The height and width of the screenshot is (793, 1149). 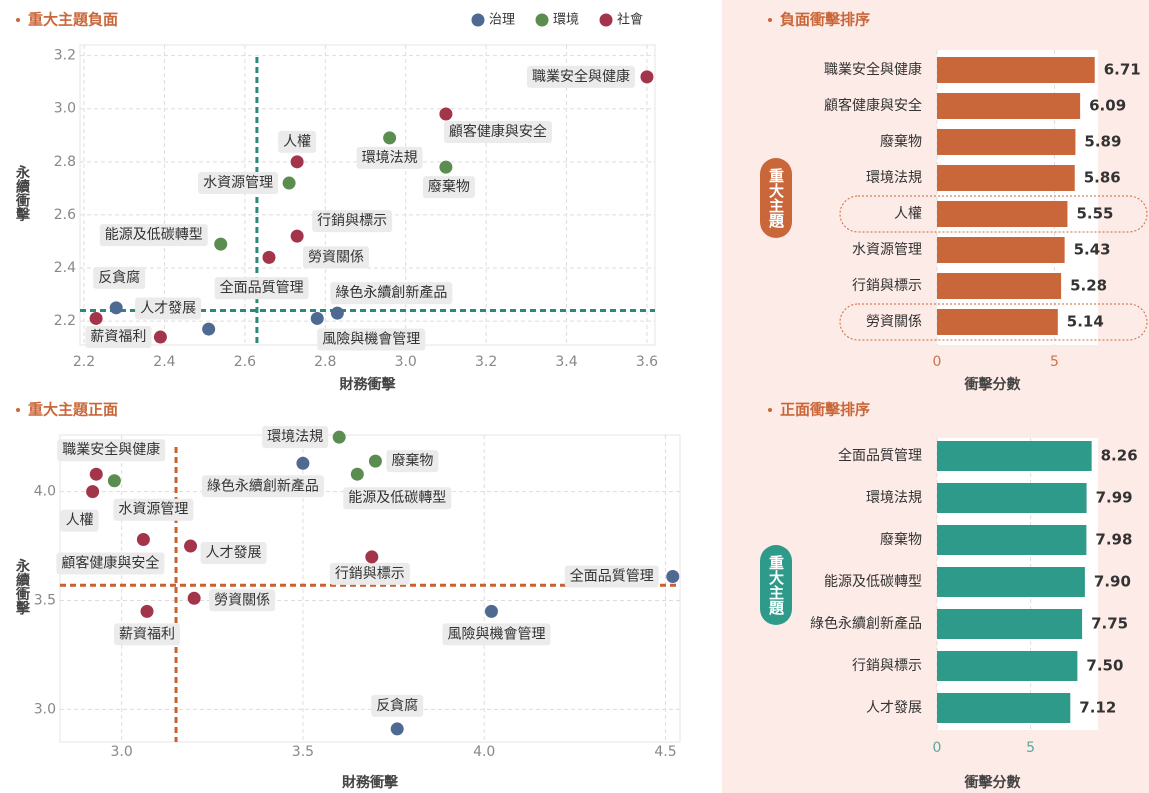 What do you see at coordinates (371, 339) in the screenshot?
I see `point-label: 風險與機會管理` at bounding box center [371, 339].